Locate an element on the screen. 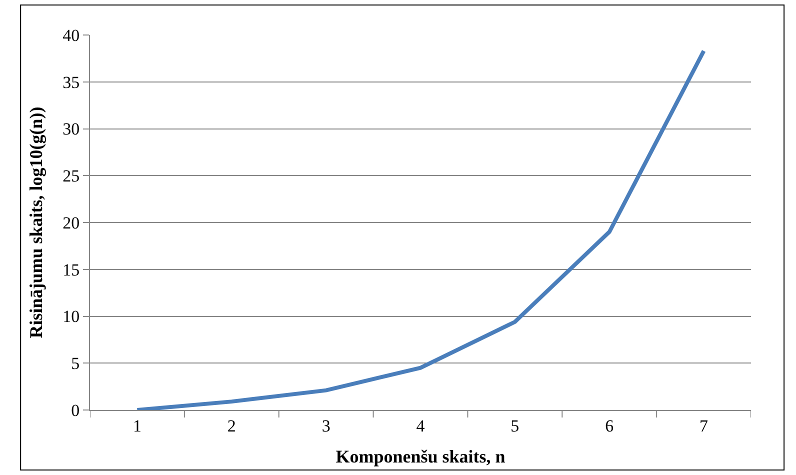 The height and width of the screenshot is (475, 796). y-tick-label: 20 is located at coordinates (71, 222).